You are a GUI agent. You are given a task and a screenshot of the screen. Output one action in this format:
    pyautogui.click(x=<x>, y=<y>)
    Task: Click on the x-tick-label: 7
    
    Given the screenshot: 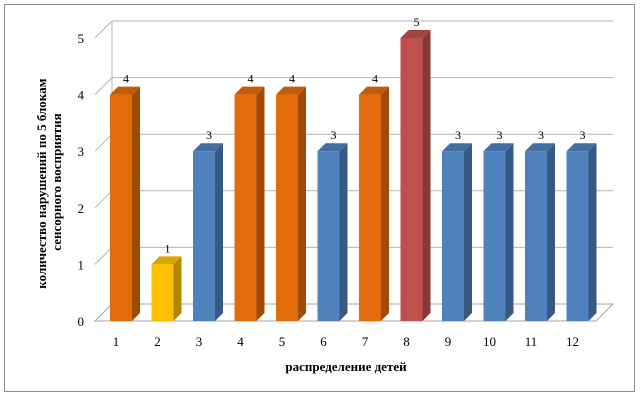 What is the action you would take?
    pyautogui.click(x=365, y=341)
    